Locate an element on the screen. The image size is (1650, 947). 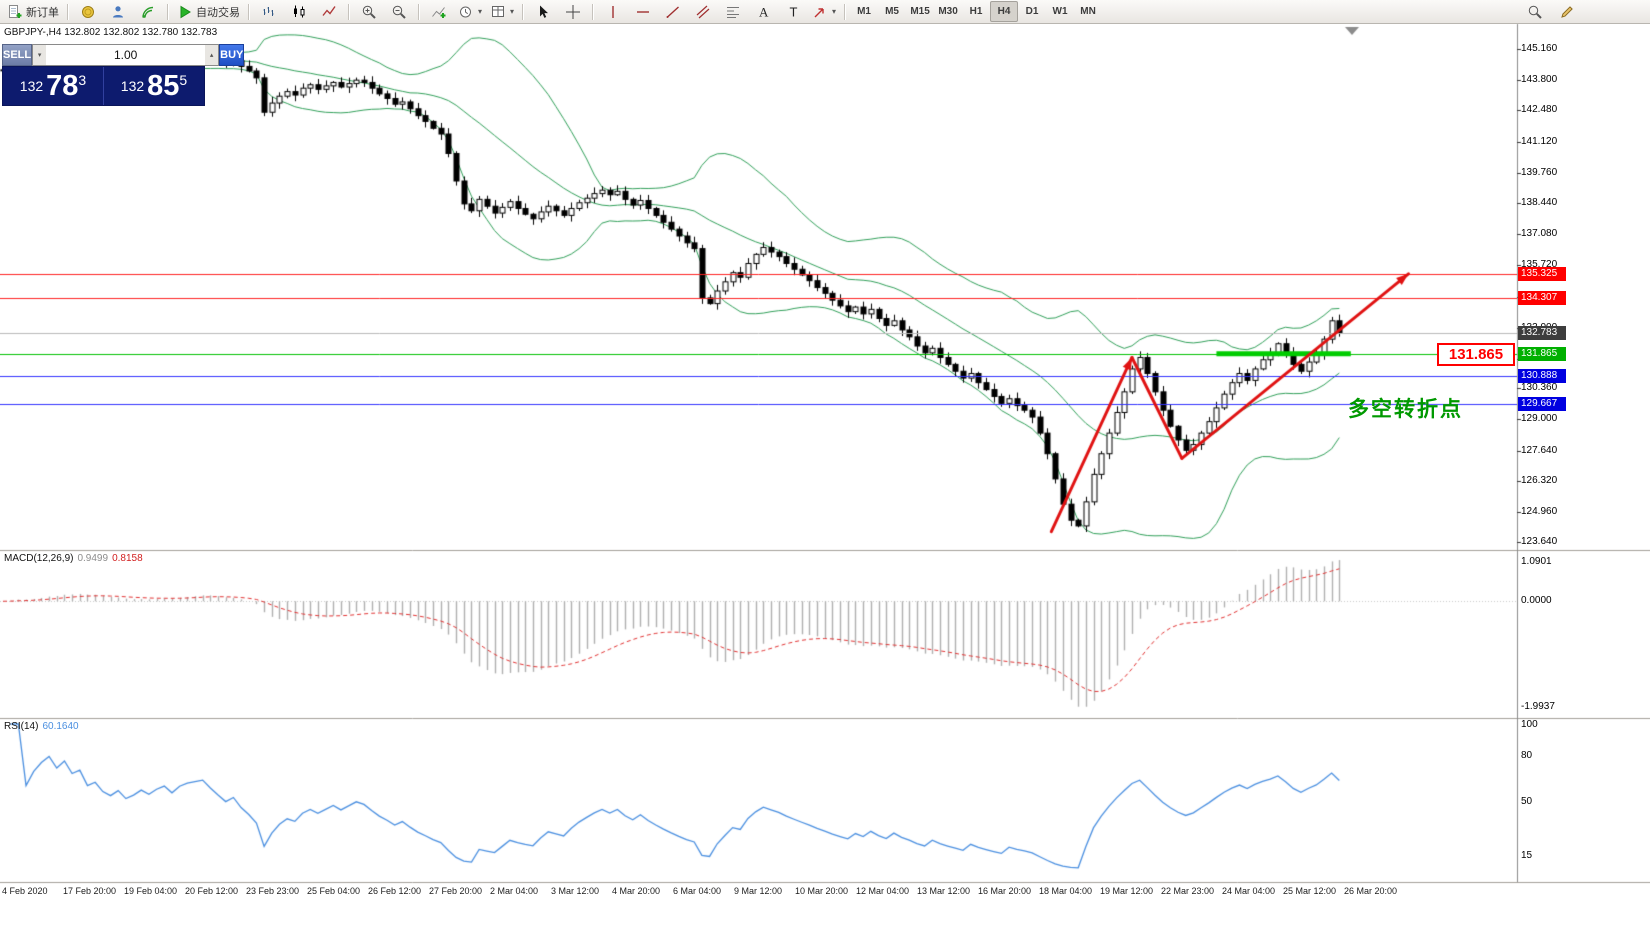
price-axis-tick: 126.320 is located at coordinates (1539, 480).